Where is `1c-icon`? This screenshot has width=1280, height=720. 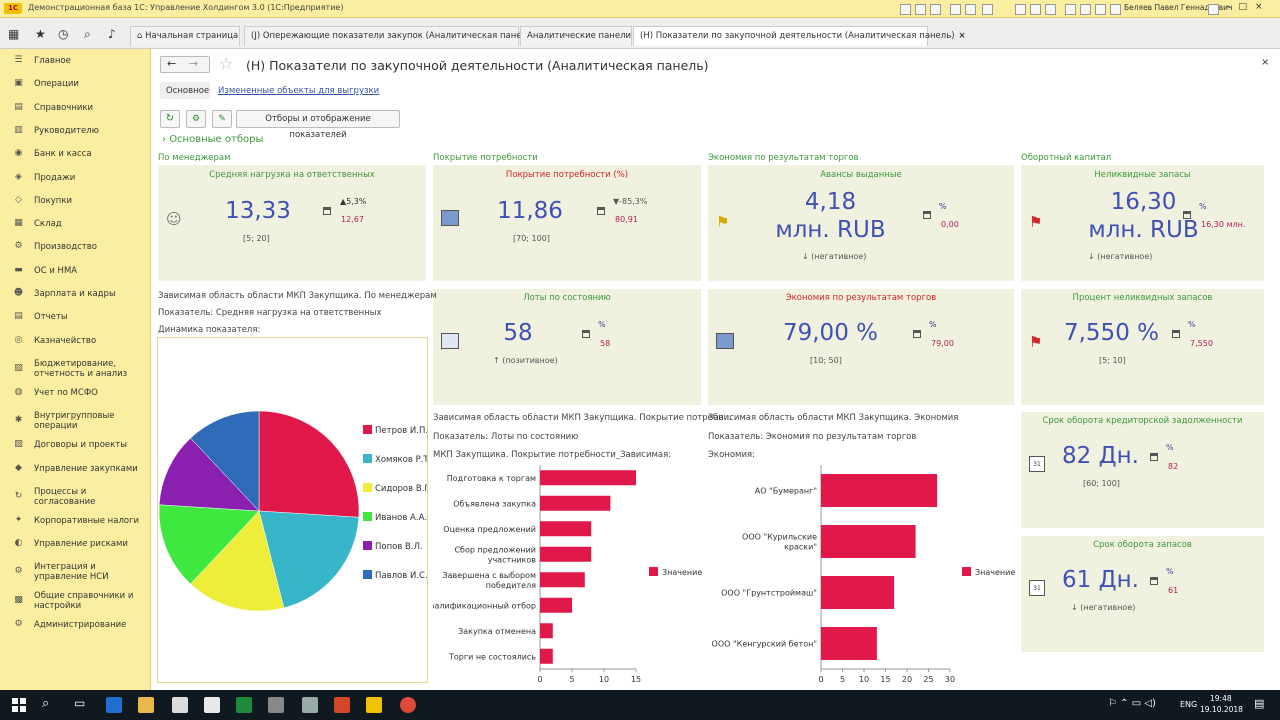
1c-icon is located at coordinates (374, 705).